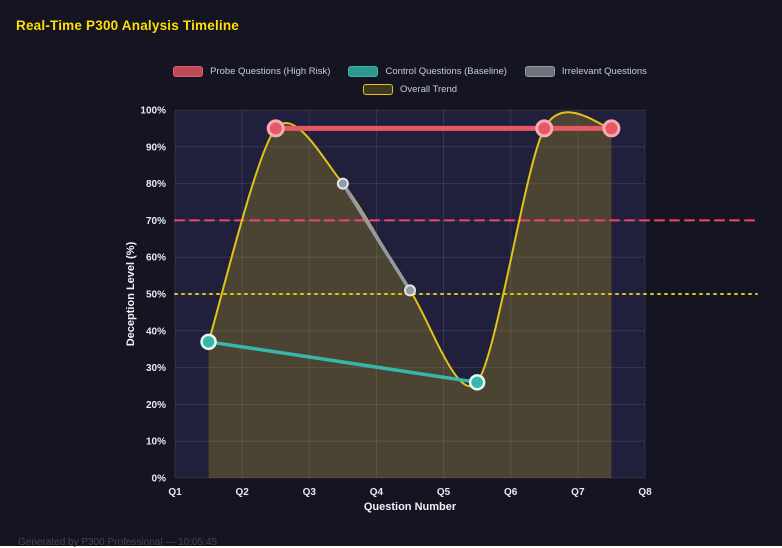 The image size is (782, 548). Describe the element at coordinates (377, 89) in the screenshot. I see `legend-swatch-trend` at that location.